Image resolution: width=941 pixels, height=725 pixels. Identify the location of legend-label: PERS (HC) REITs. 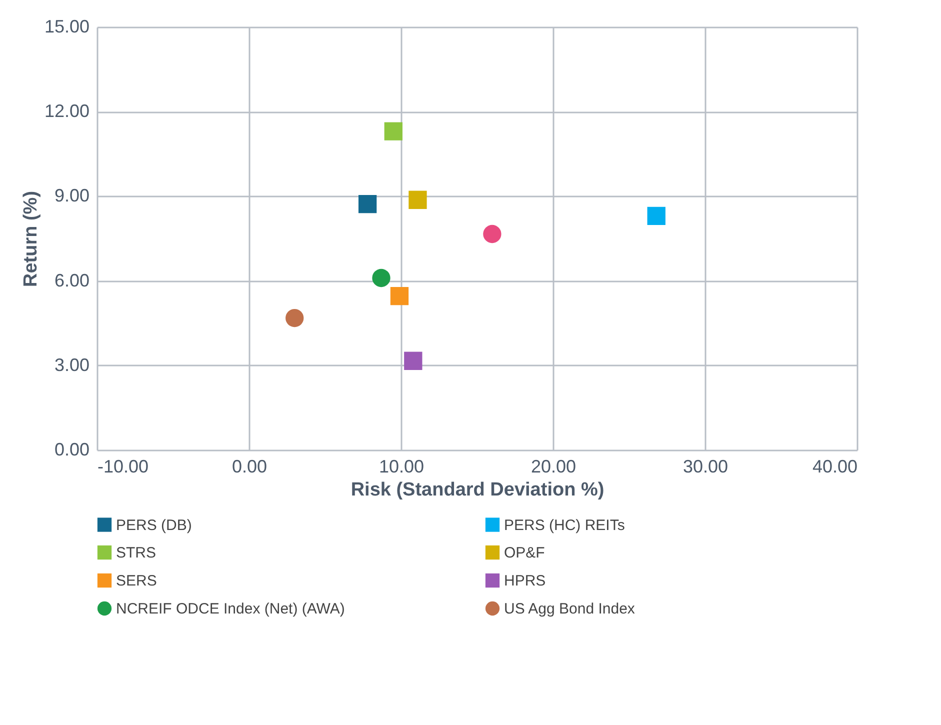
(564, 525).